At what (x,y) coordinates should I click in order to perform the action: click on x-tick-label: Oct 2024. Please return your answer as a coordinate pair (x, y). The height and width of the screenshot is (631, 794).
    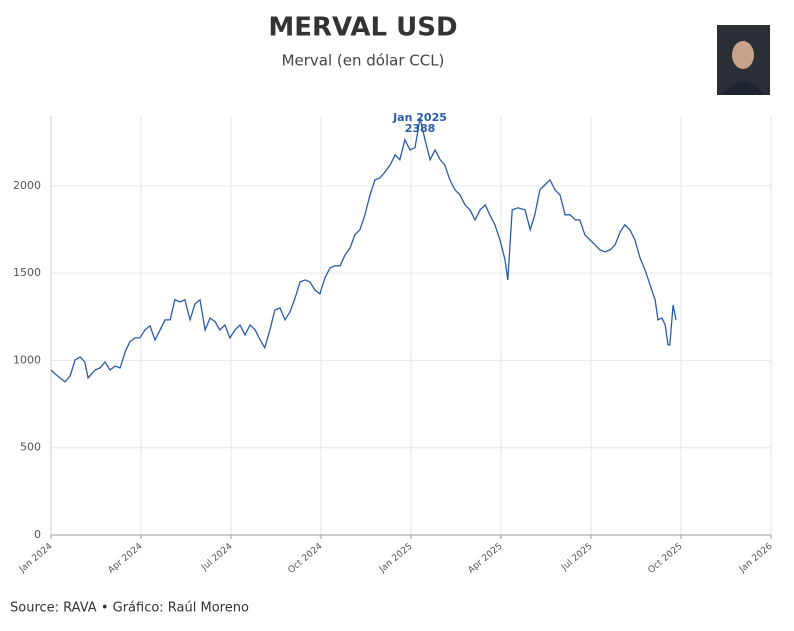
    Looking at the image, I should click on (305, 558).